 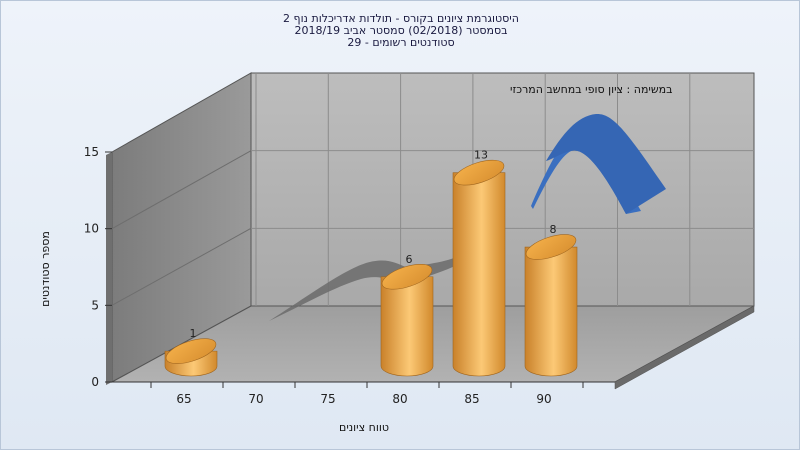 What do you see at coordinates (364, 427) in the screenshot?
I see `x-axis-title: טווח ציונים` at bounding box center [364, 427].